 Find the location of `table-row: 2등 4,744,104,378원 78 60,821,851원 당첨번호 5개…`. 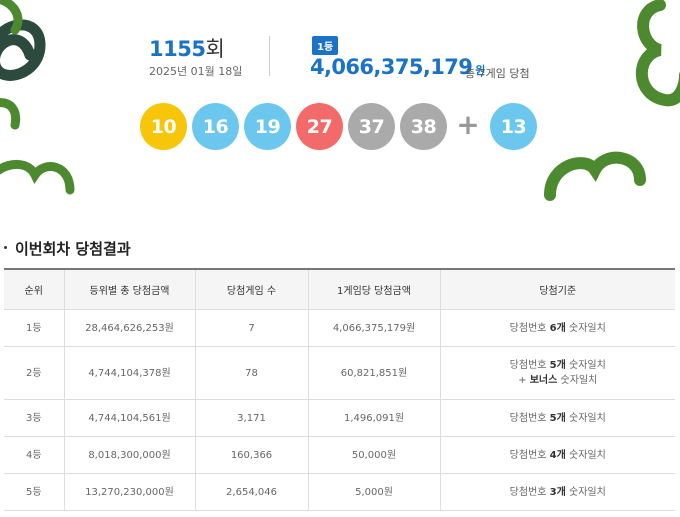

table-row: 2등 4,744,104,378원 78 60,821,851원 당첨번호 5개… is located at coordinates (339, 373).